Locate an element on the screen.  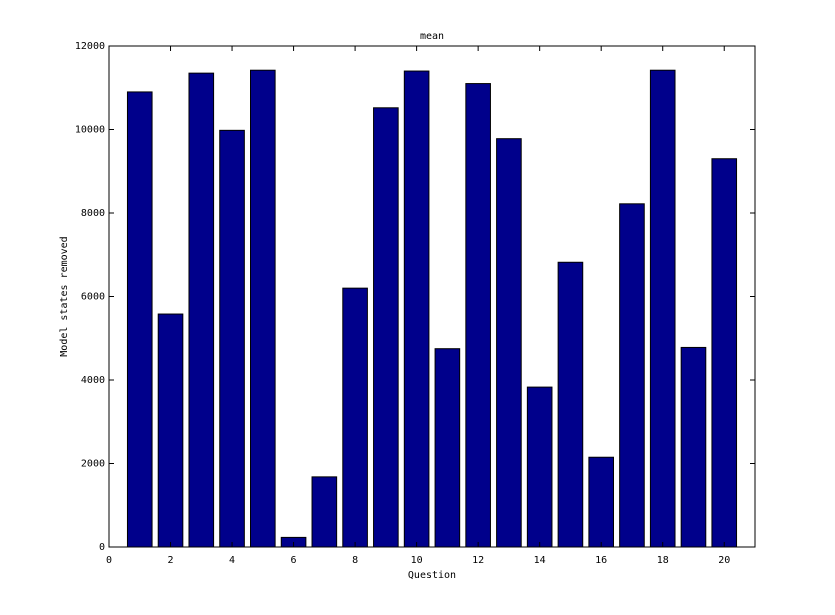
y-tick-label: 12000 is located at coordinates (90, 46).